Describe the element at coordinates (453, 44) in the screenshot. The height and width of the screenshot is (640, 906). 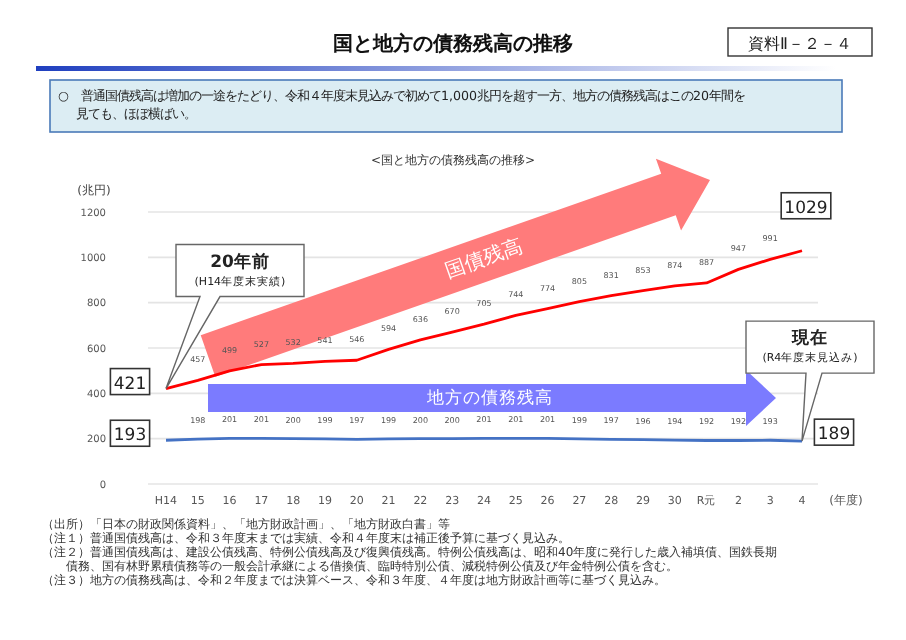
I see `chart-title: 国と地方の債務残高の推移` at that location.